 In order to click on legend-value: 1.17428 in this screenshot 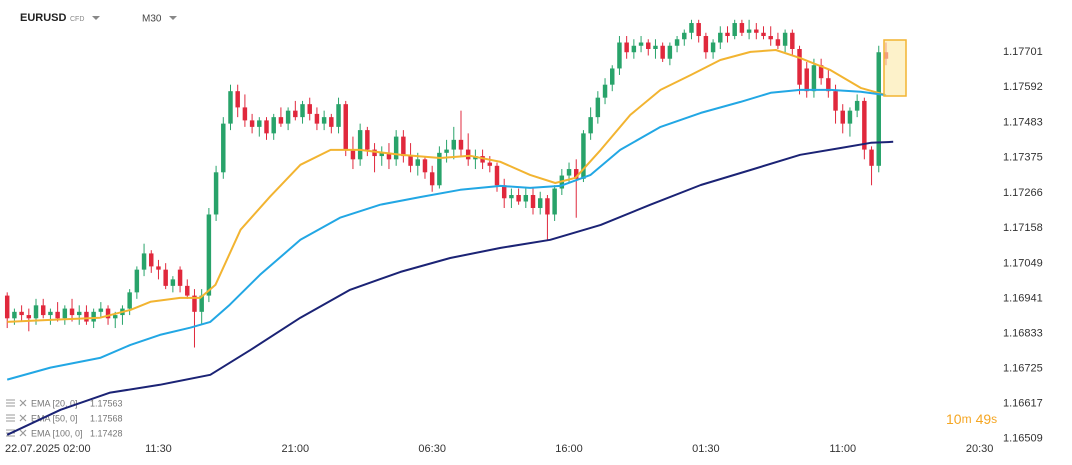, I will do `click(106, 433)`.